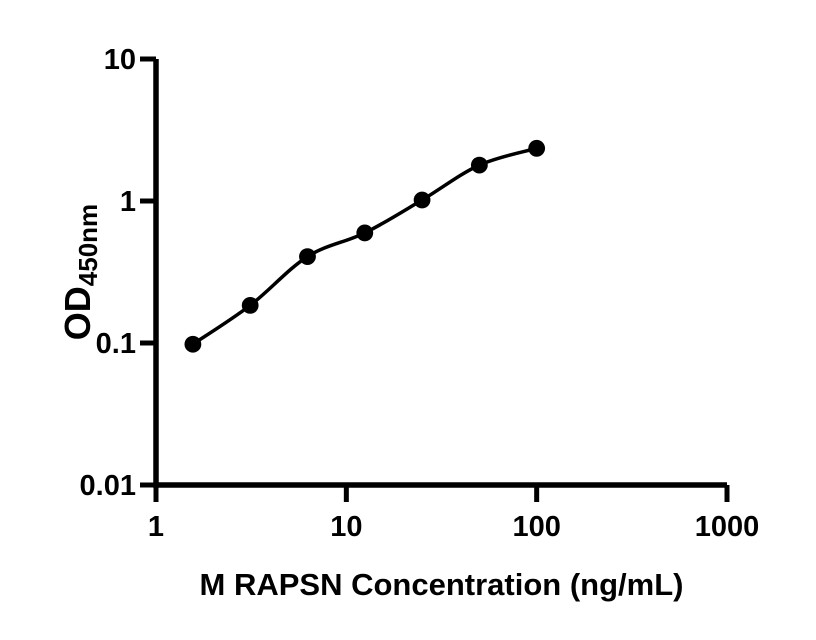  I want to click on x-tick-label: 1, so click(156, 527).